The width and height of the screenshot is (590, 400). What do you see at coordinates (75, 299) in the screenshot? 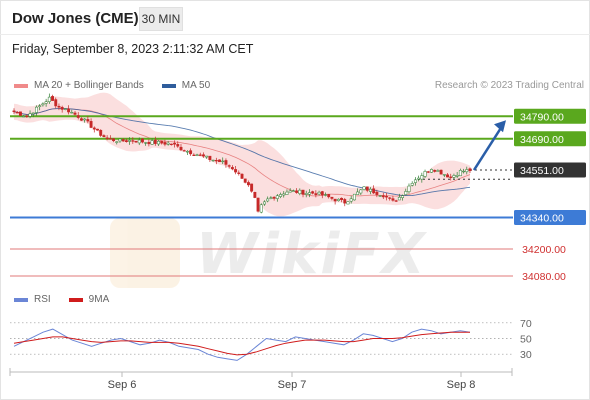
I see `rsi-ma-swatch` at bounding box center [75, 299].